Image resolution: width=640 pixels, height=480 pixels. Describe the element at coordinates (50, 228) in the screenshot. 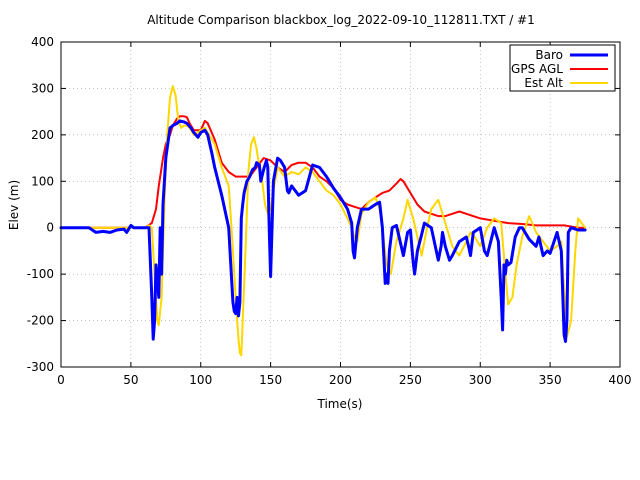

I see `y-tick-label: 0` at that location.